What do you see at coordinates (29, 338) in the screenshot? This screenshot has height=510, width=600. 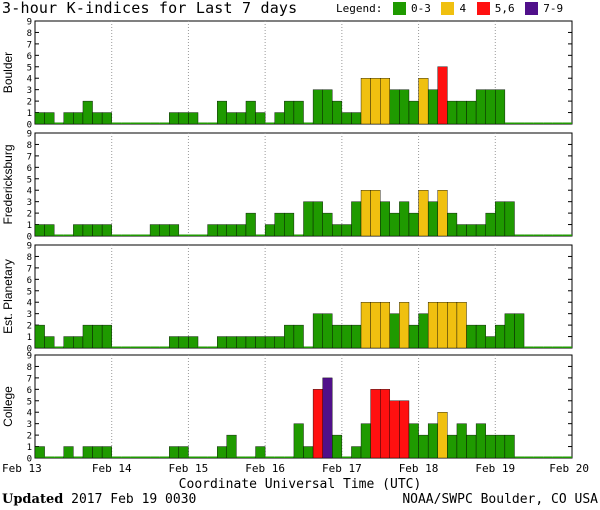 I see `y-tick-label: 1` at bounding box center [29, 338].